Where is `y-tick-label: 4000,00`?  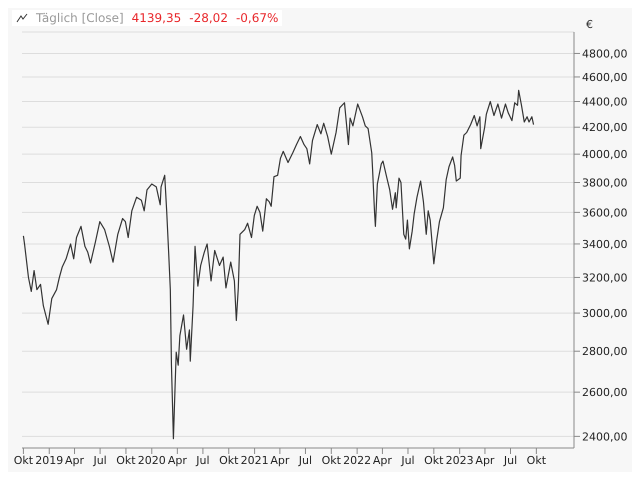
y-tick-label: 4000,00 is located at coordinates (605, 155).